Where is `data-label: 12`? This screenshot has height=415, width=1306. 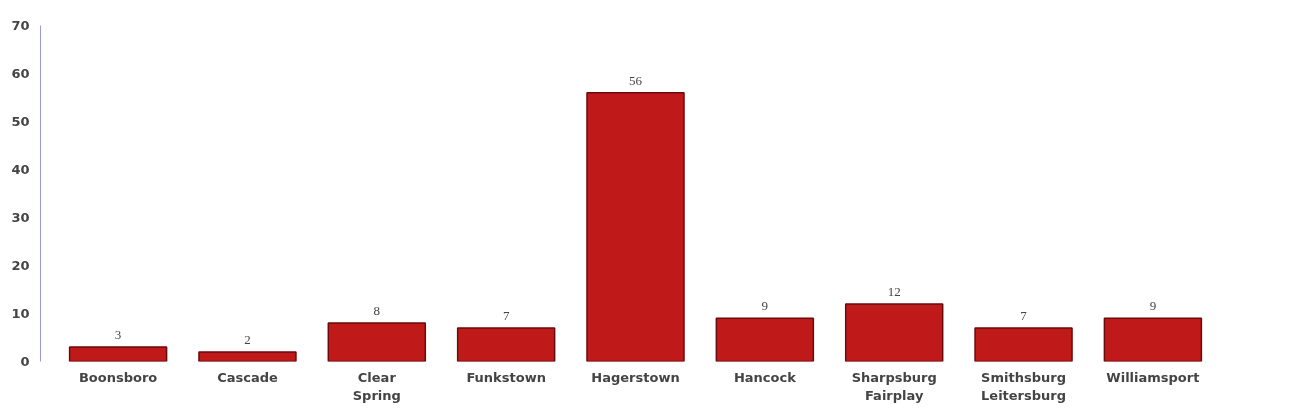 data-label: 12 is located at coordinates (894, 291).